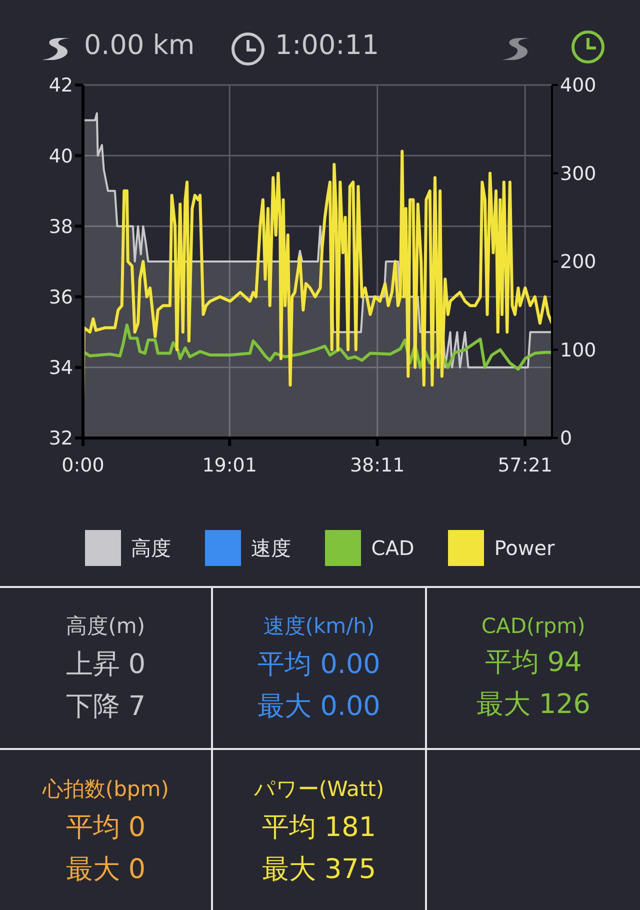 The height and width of the screenshot is (910, 640). Describe the element at coordinates (525, 465) in the screenshot. I see `x-tick-label: 57:21` at that location.